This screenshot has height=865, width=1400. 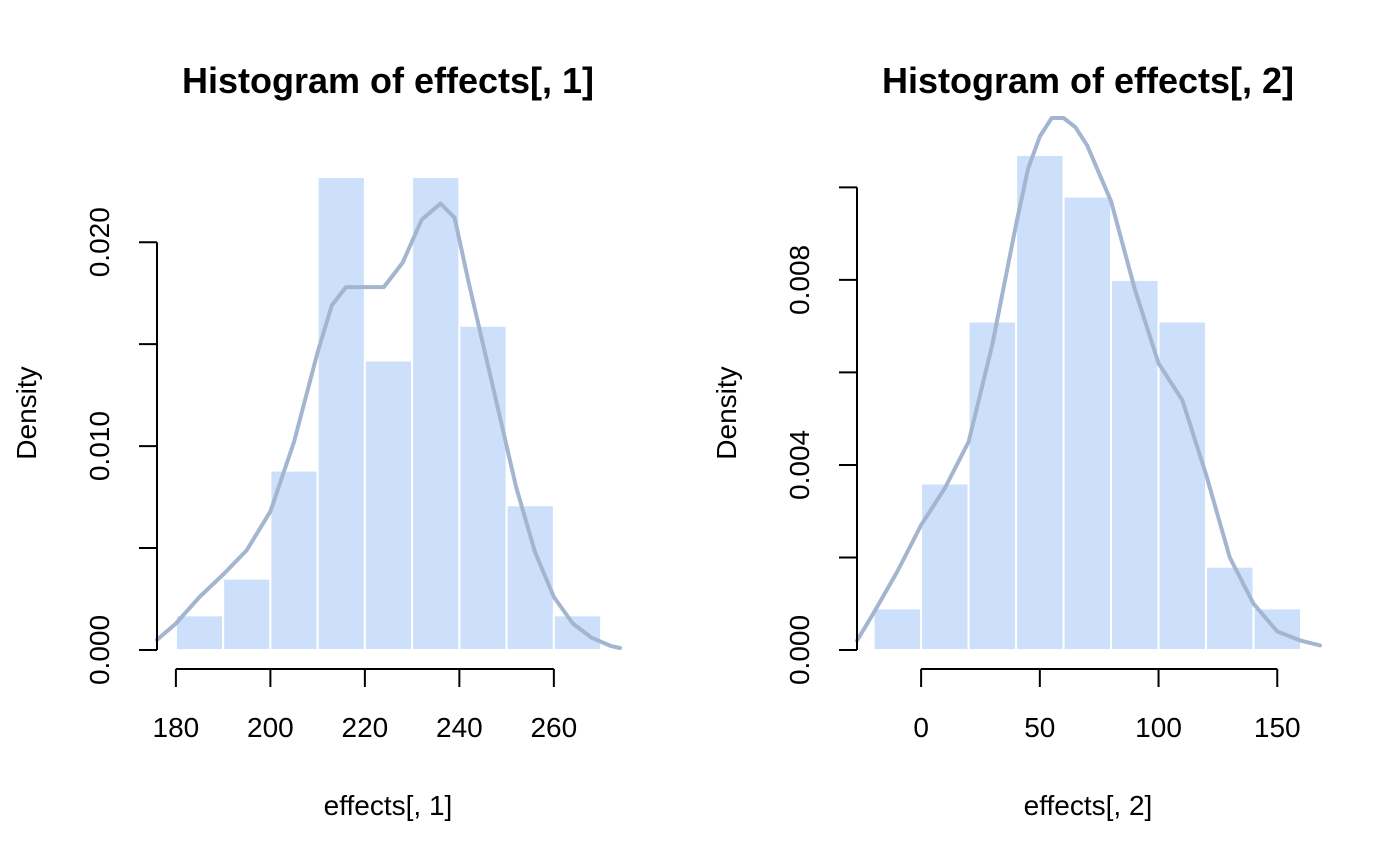 What do you see at coordinates (99, 242) in the screenshot?
I see `y-tick-label: 0.020` at bounding box center [99, 242].